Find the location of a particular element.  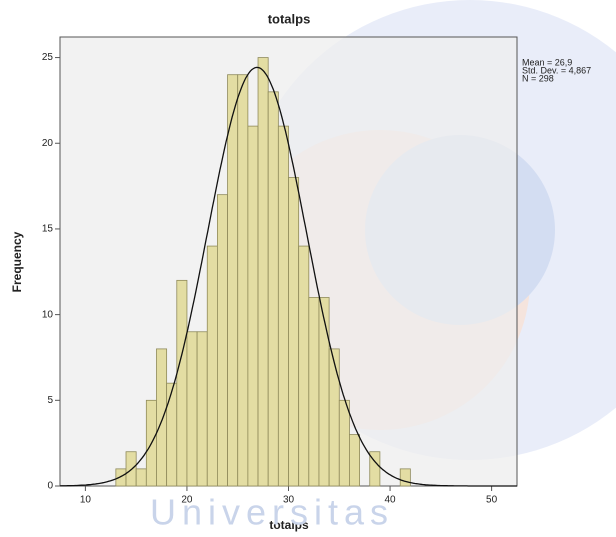

y-tick-label: 20 is located at coordinates (48, 143).